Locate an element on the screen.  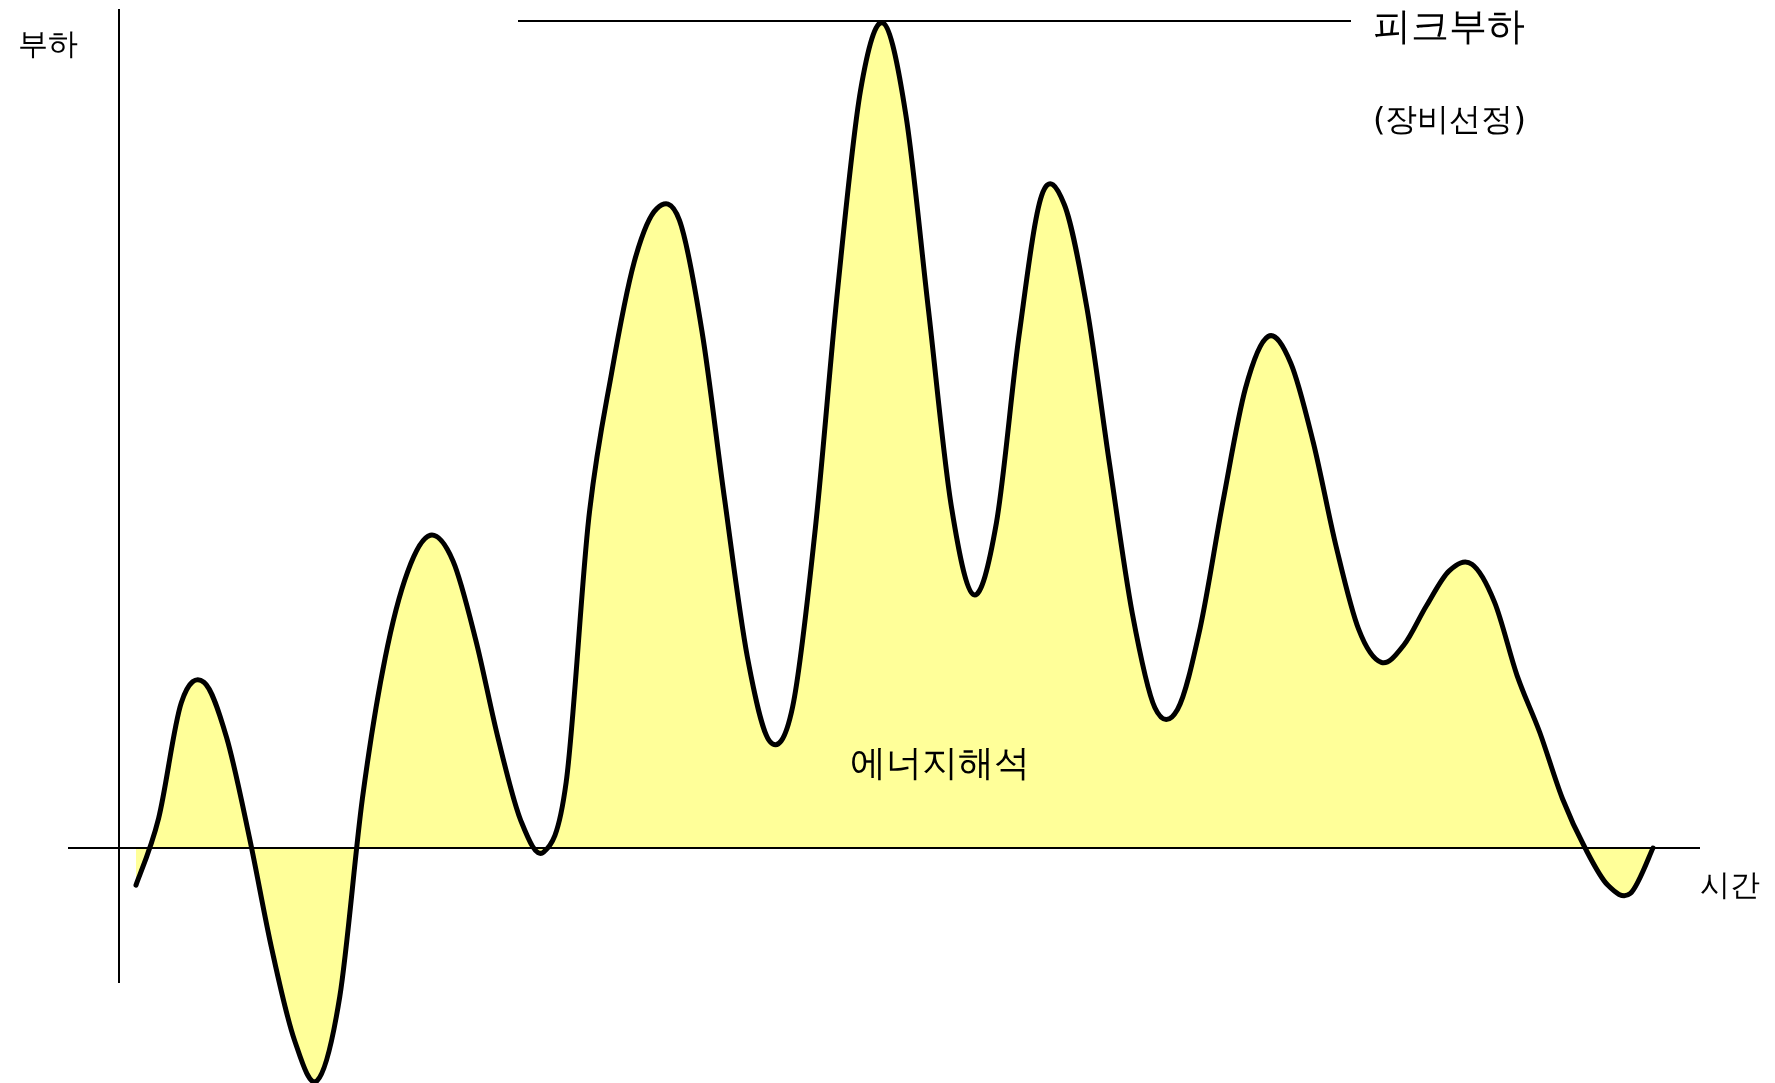
ref-line-label: 피크부하 is located at coordinates (1449, 26).